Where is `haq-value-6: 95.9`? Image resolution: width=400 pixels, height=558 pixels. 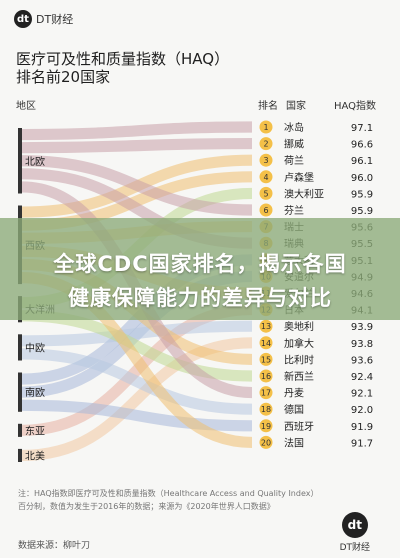 haq-value-6: 95.9 is located at coordinates (362, 211).